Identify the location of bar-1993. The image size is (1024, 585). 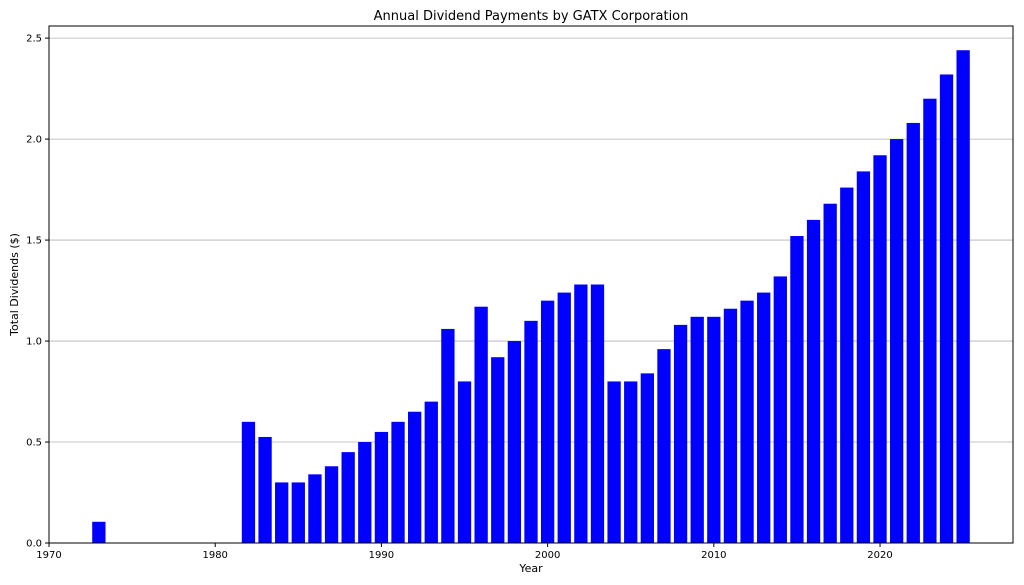
(431, 472).